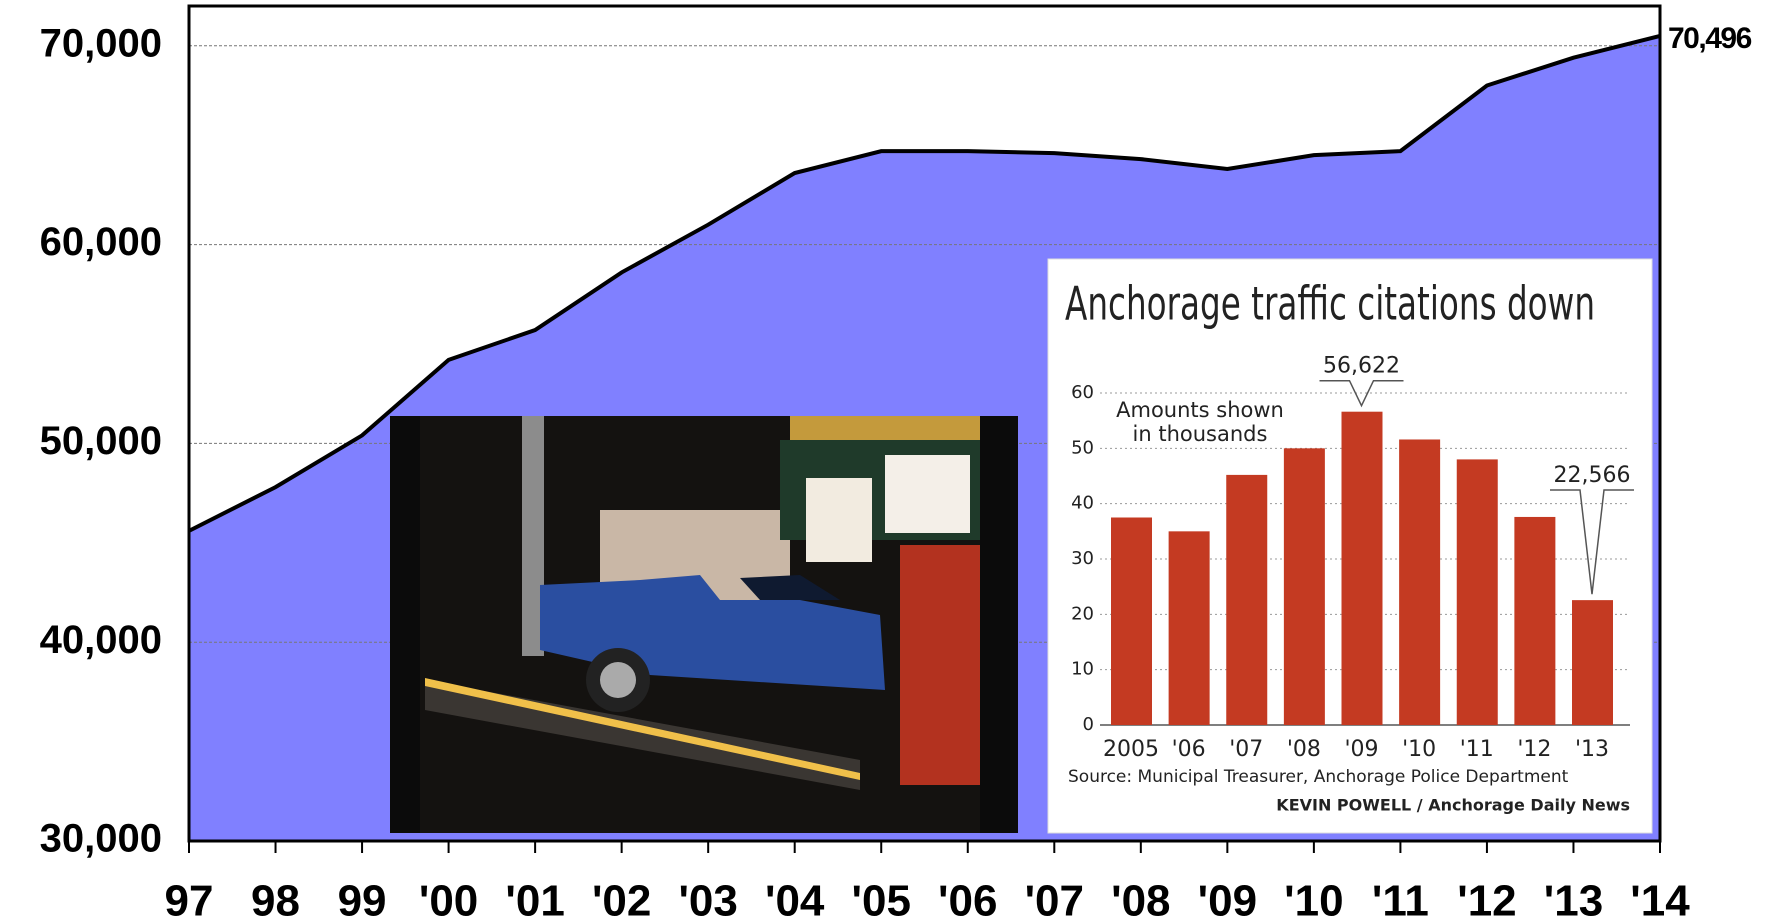 The height and width of the screenshot is (921, 1773). Describe the element at coordinates (1088, 724) in the screenshot. I see `y-tick-label: 0` at that location.